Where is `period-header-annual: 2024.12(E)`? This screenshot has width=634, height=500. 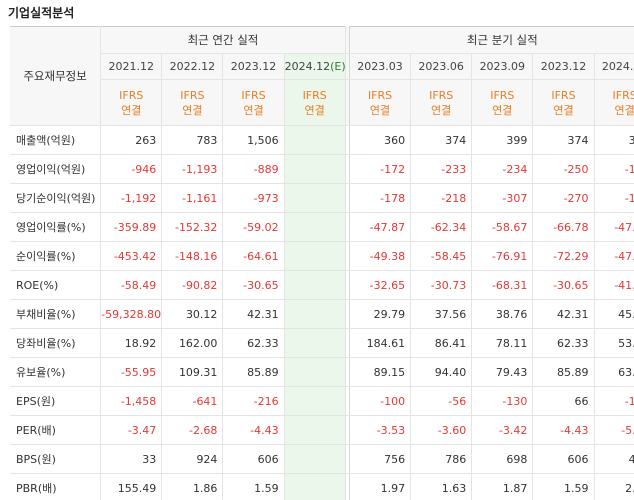 period-header-annual: 2024.12(E) is located at coordinates (315, 66).